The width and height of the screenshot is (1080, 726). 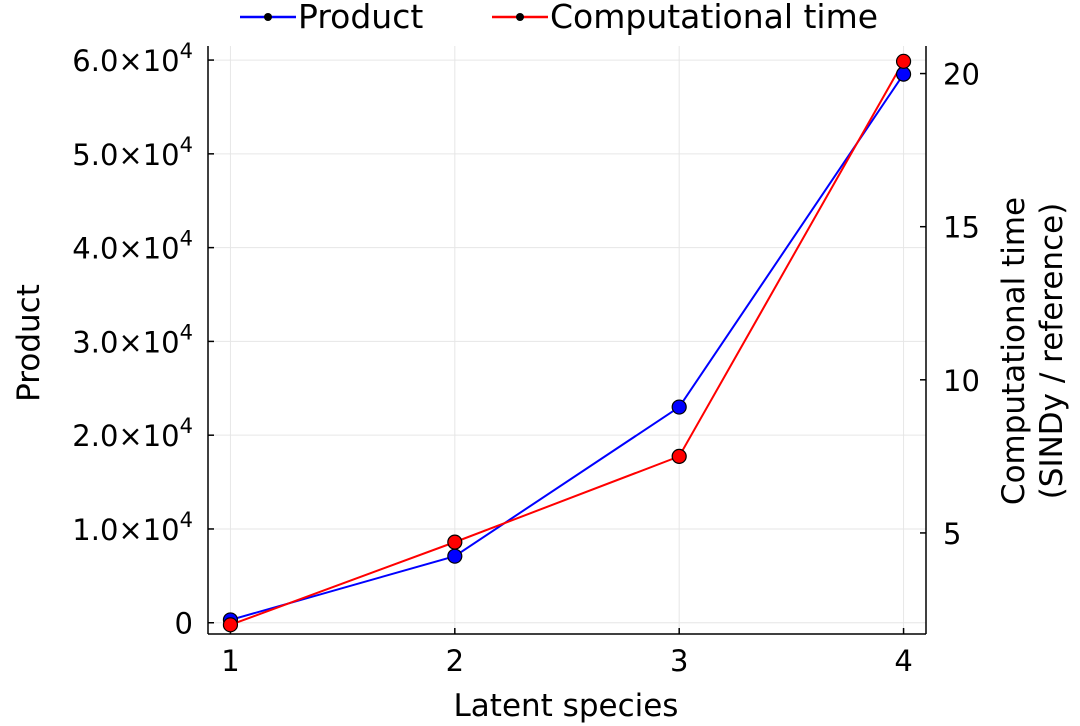 What do you see at coordinates (132, 433) in the screenshot?
I see `left-y-tick-label: 2.0×10⁴` at bounding box center [132, 433].